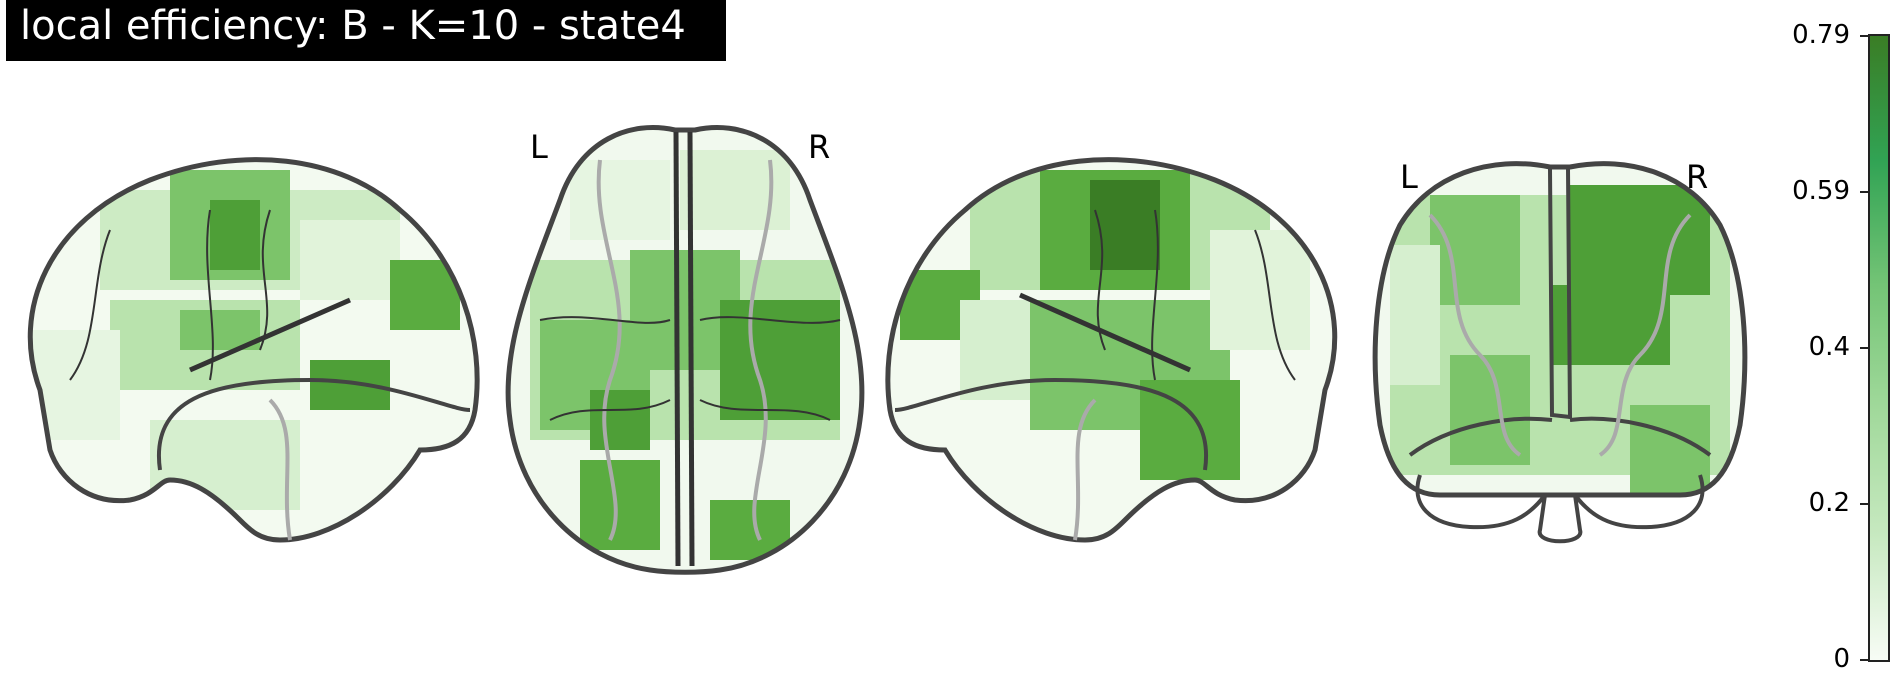 This screenshot has height=700, width=1900. Describe the element at coordinates (1829, 347) in the screenshot. I see `colorbar-tick-label: 0.4` at that location.